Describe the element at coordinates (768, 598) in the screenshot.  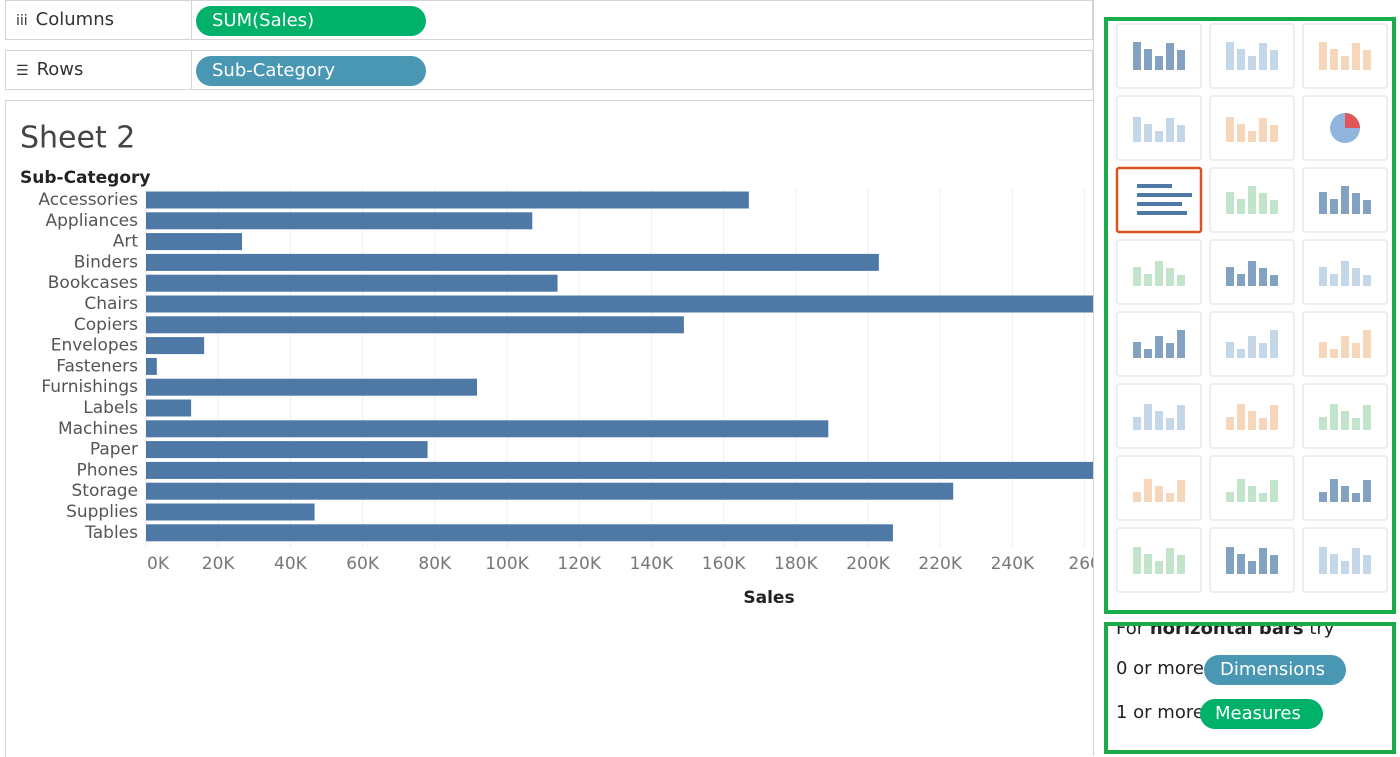
I see `x-axis-title: Sales` at that location.